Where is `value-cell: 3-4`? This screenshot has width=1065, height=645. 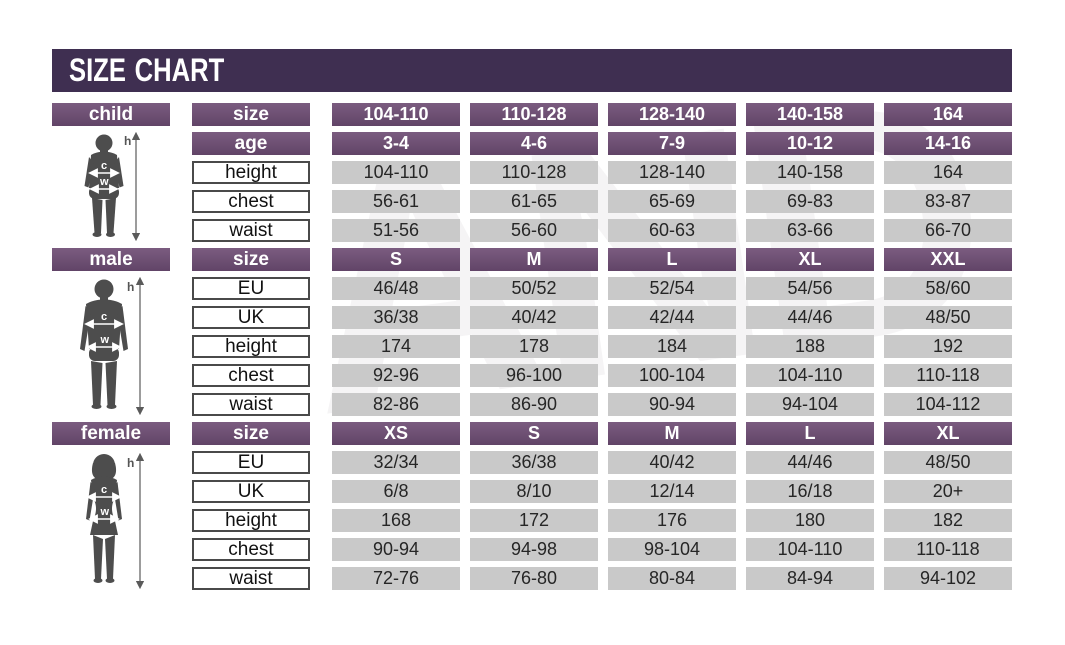
value-cell: 3-4 is located at coordinates (396, 143).